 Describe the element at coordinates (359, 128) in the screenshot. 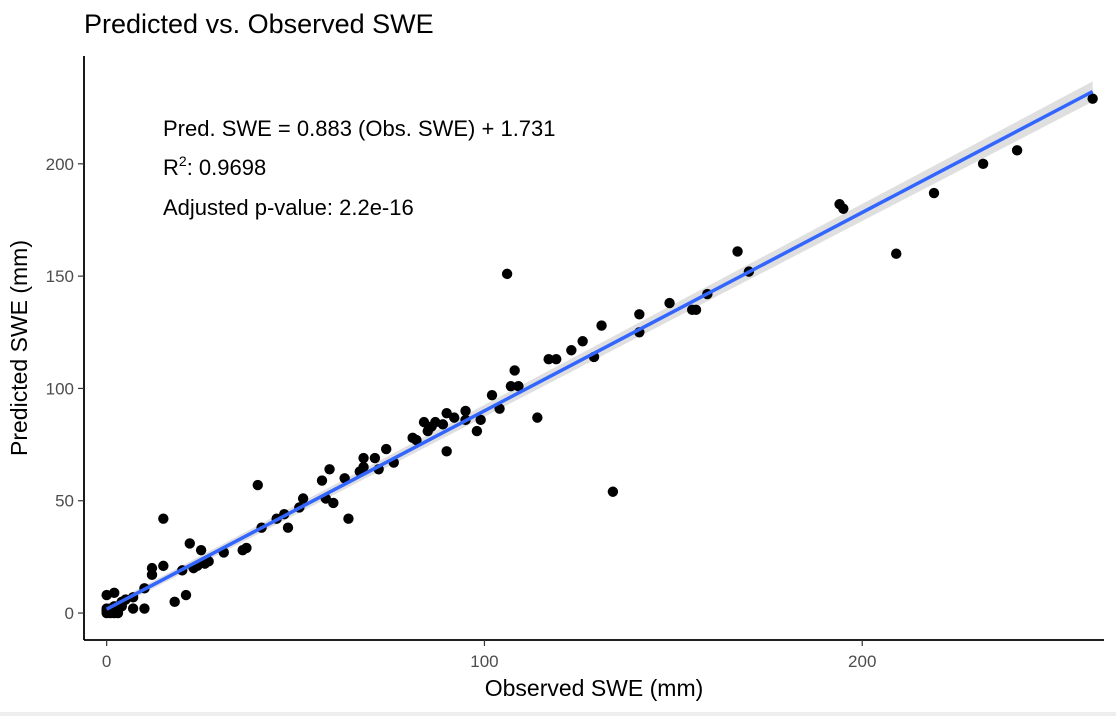

I see `regression-equation: Pred. SWE = 0.883 (Obs. SWE) + 1.731` at that location.